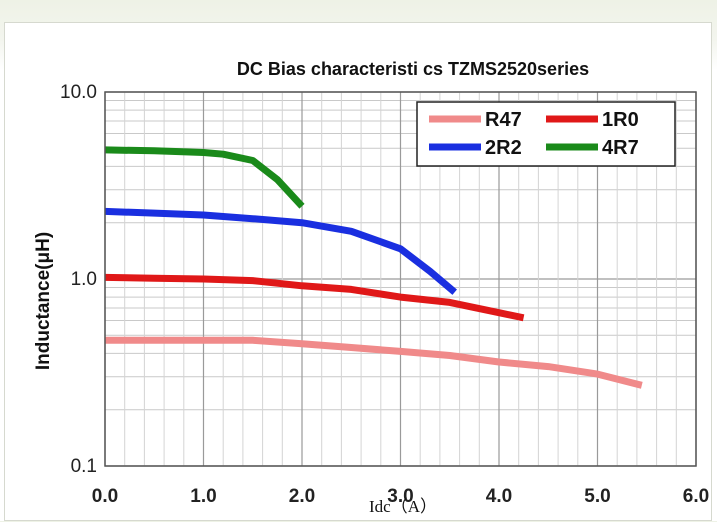 The width and height of the screenshot is (717, 522). What do you see at coordinates (204, 177) in the screenshot?
I see `series-line-4R7` at bounding box center [204, 177].